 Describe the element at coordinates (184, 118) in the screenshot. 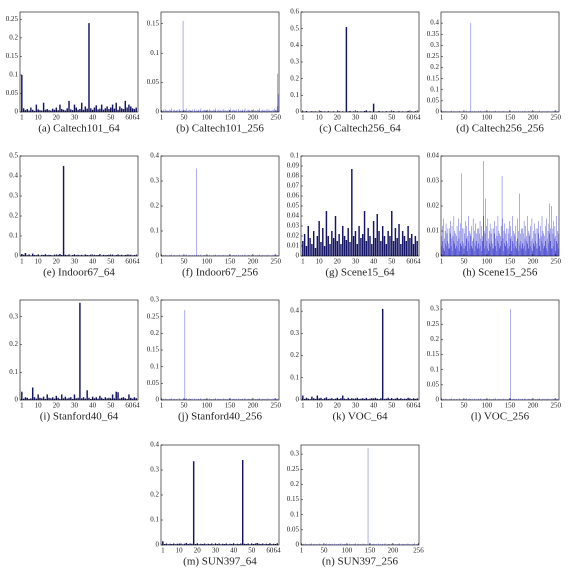

I see `x-tick-label: 50` at that location.